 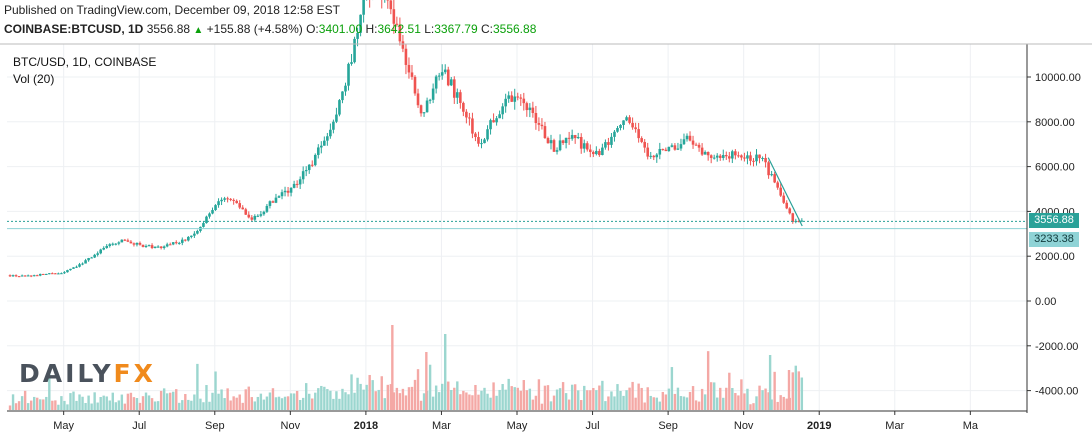 I want to click on y-tick-label-0: 10000.00, so click(x=1058, y=78).